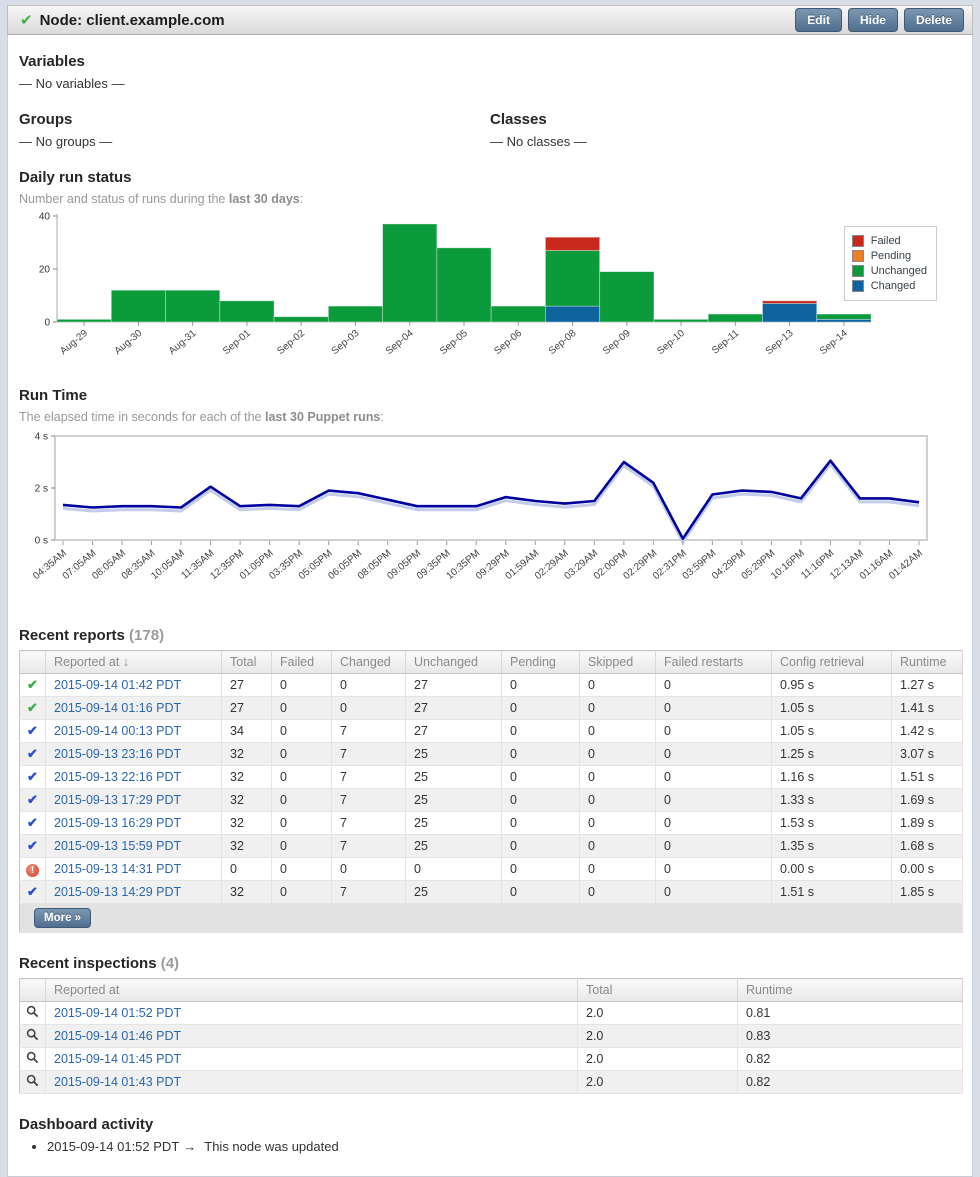  What do you see at coordinates (857, 241) in the screenshot?
I see `legend-swatch-failed` at bounding box center [857, 241].